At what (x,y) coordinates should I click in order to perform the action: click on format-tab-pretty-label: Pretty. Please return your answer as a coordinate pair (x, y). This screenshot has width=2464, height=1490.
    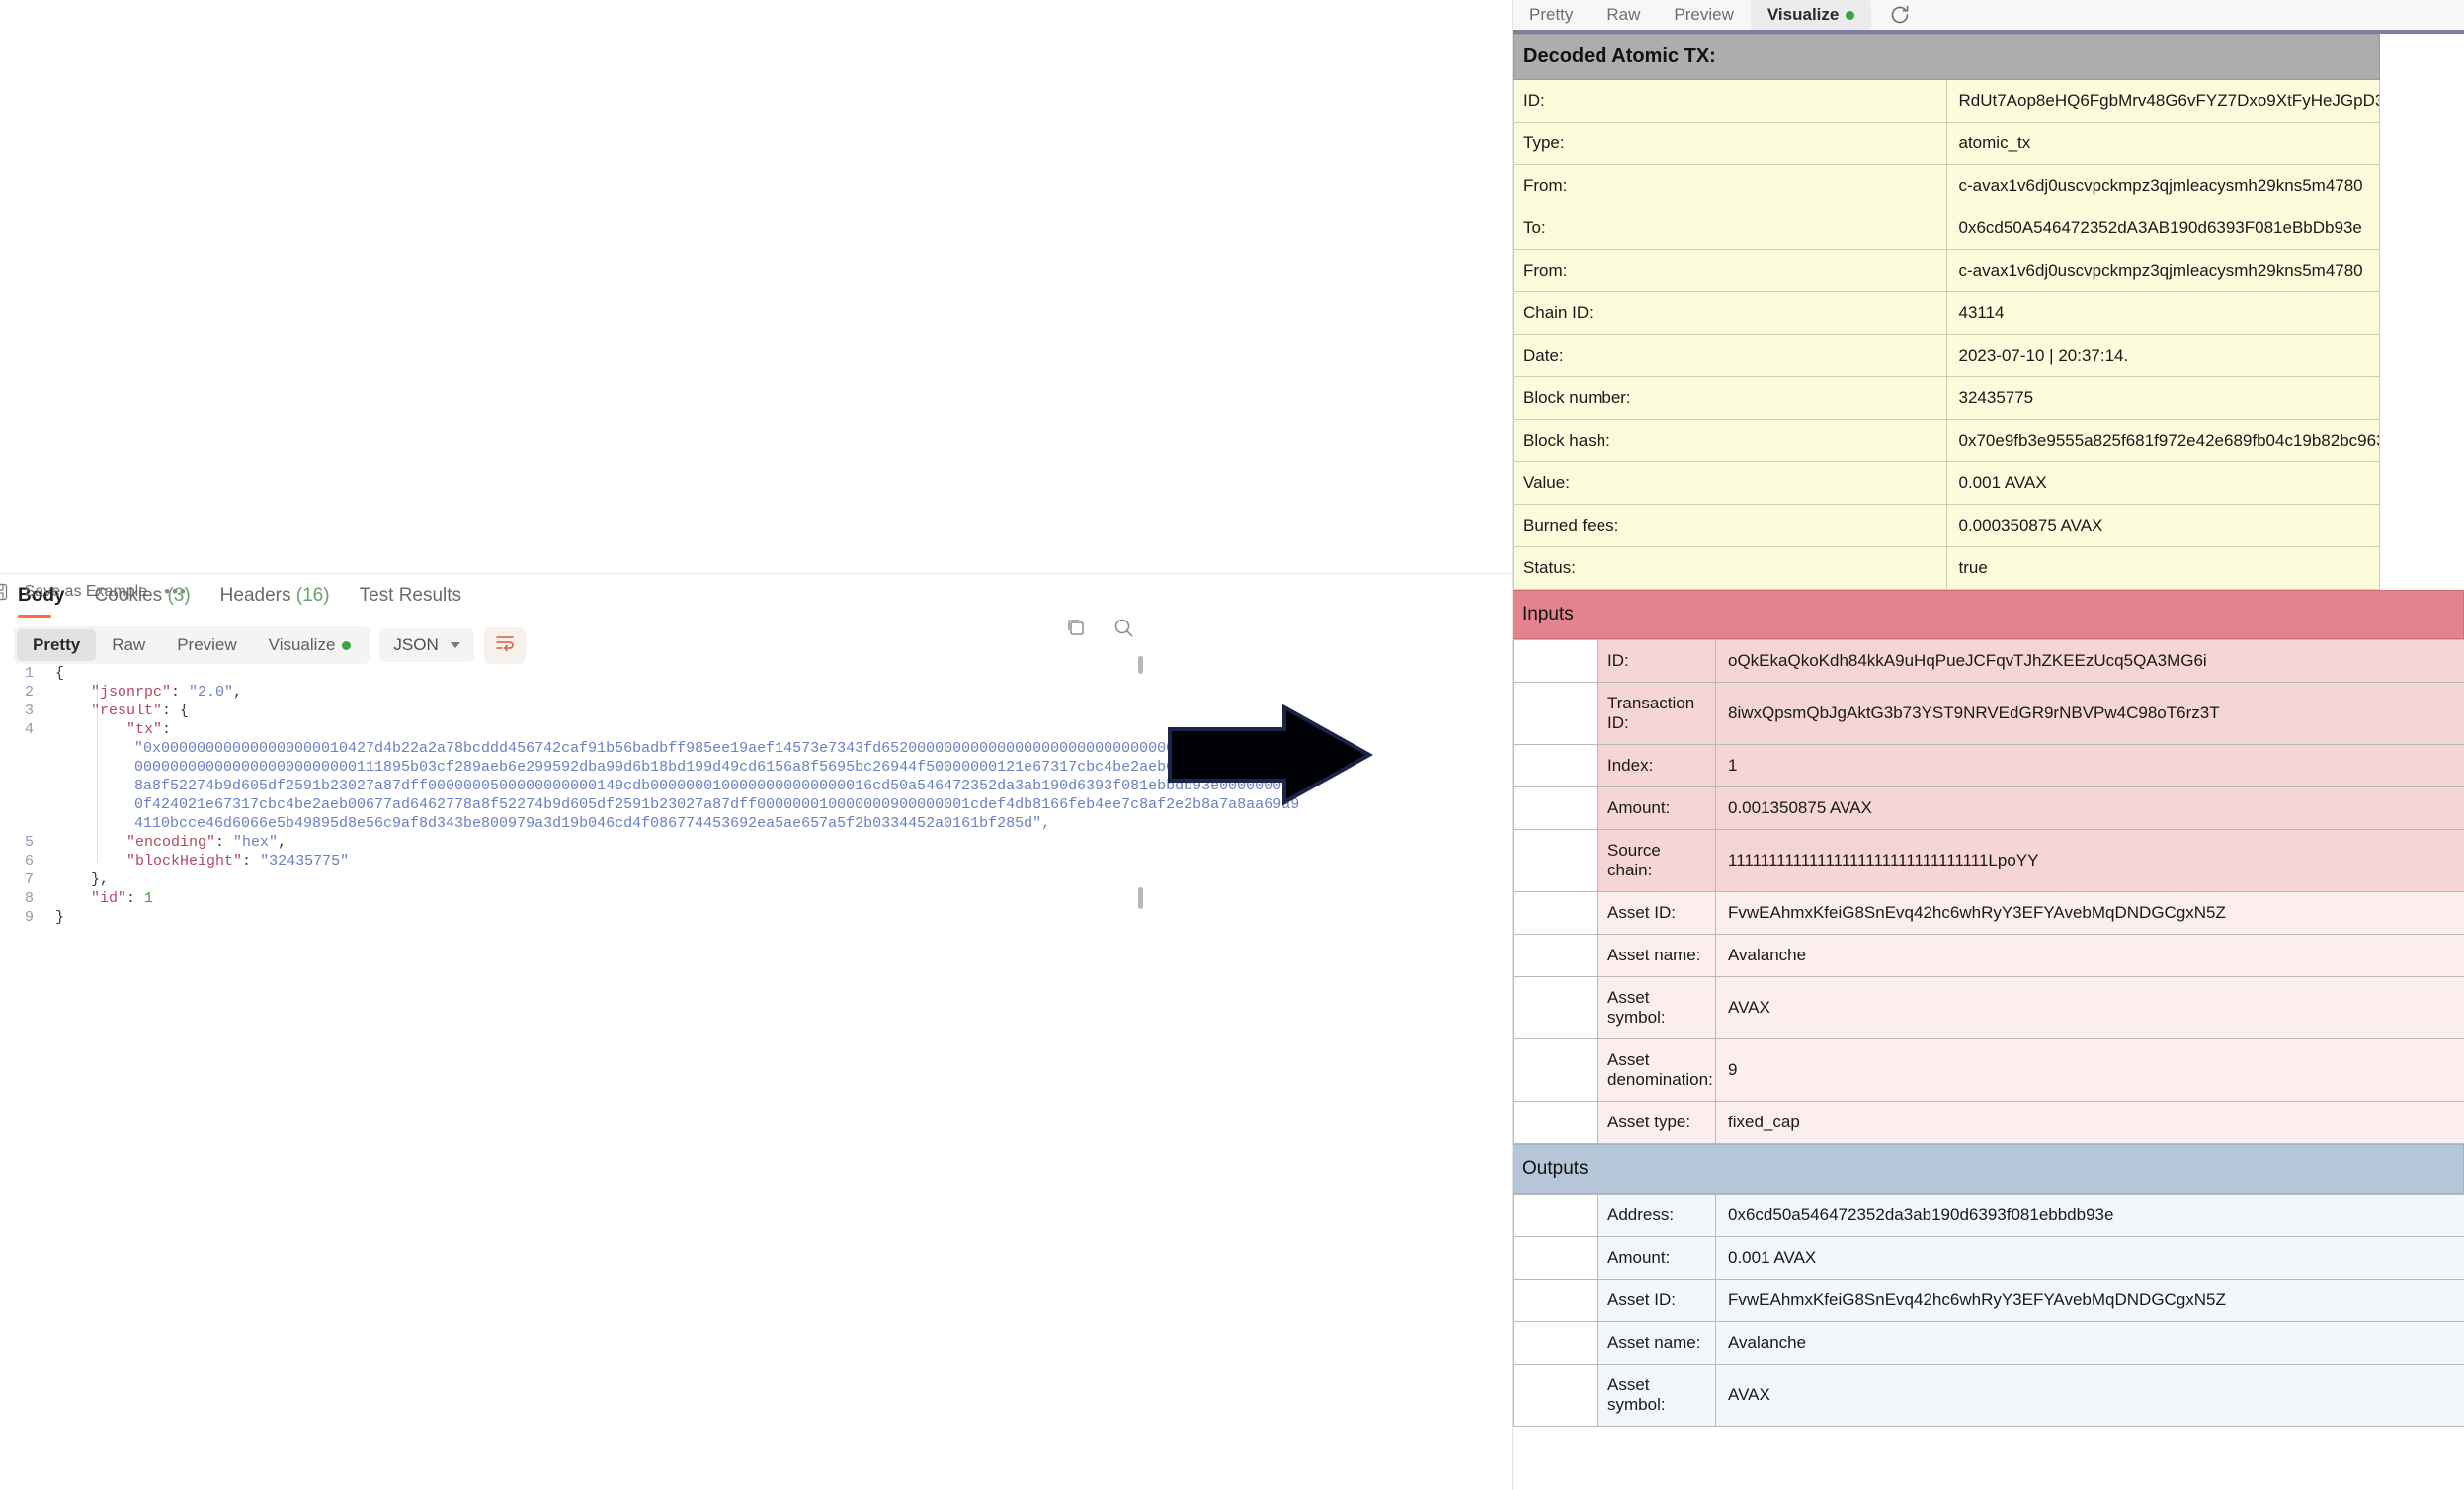
    Looking at the image, I should click on (57, 644).